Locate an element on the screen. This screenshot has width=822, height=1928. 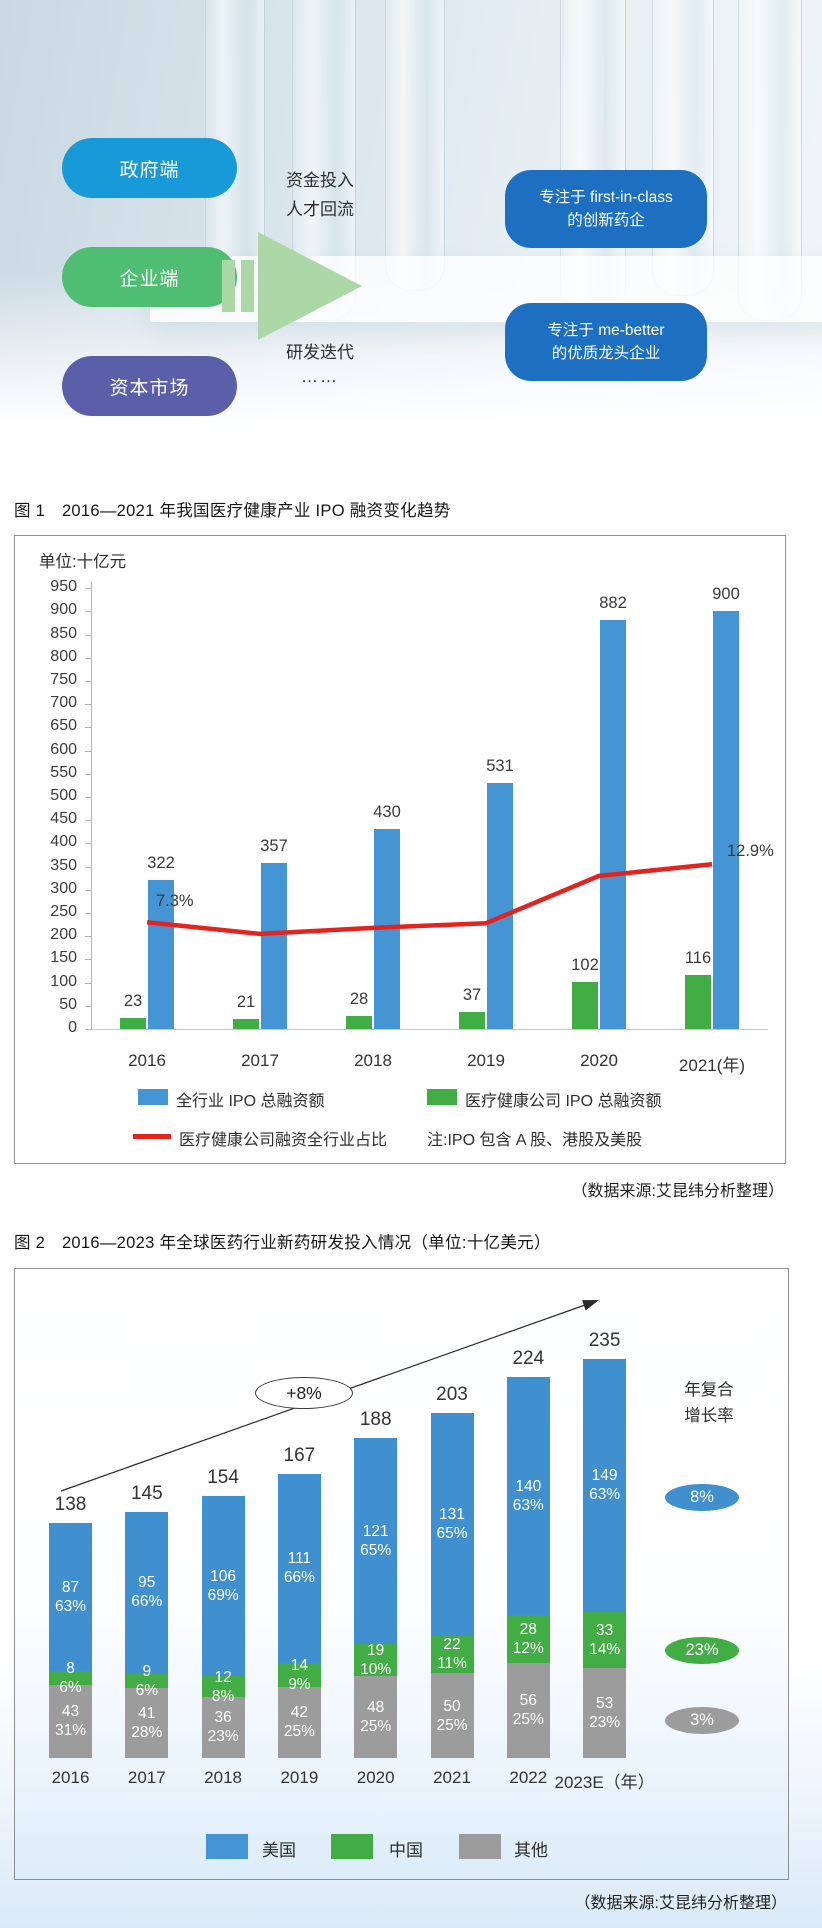
segment-label-other: 36 23% is located at coordinates (223, 1727).